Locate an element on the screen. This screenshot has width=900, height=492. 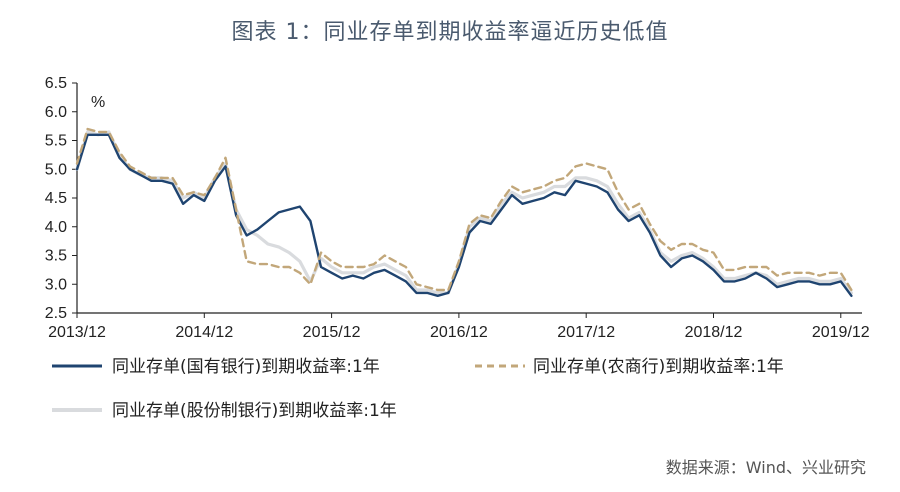
y-unit-label: % is located at coordinates (98, 102).